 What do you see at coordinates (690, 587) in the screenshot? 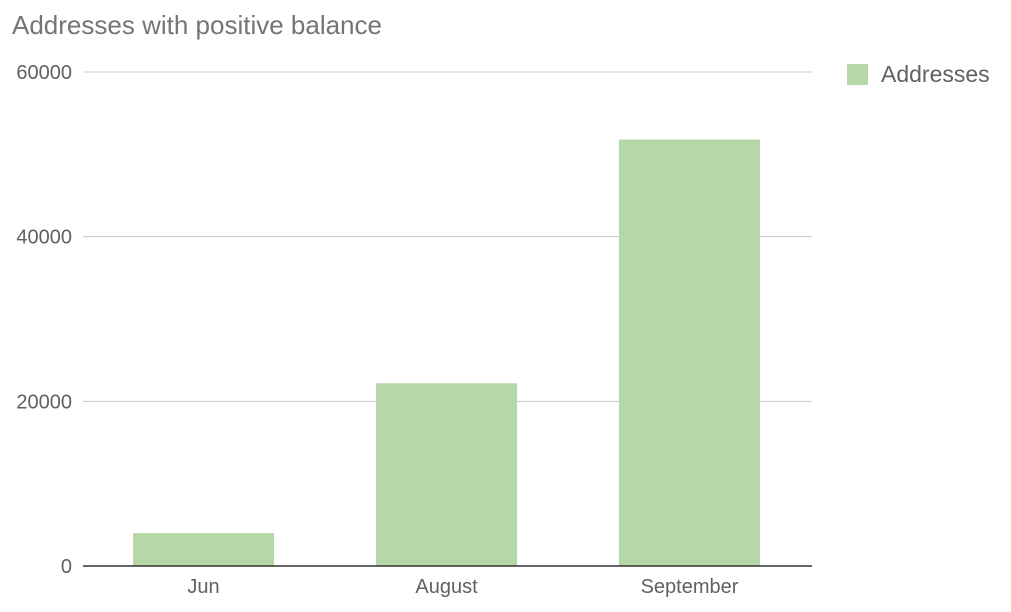
I see `x-tick-label: September` at bounding box center [690, 587].